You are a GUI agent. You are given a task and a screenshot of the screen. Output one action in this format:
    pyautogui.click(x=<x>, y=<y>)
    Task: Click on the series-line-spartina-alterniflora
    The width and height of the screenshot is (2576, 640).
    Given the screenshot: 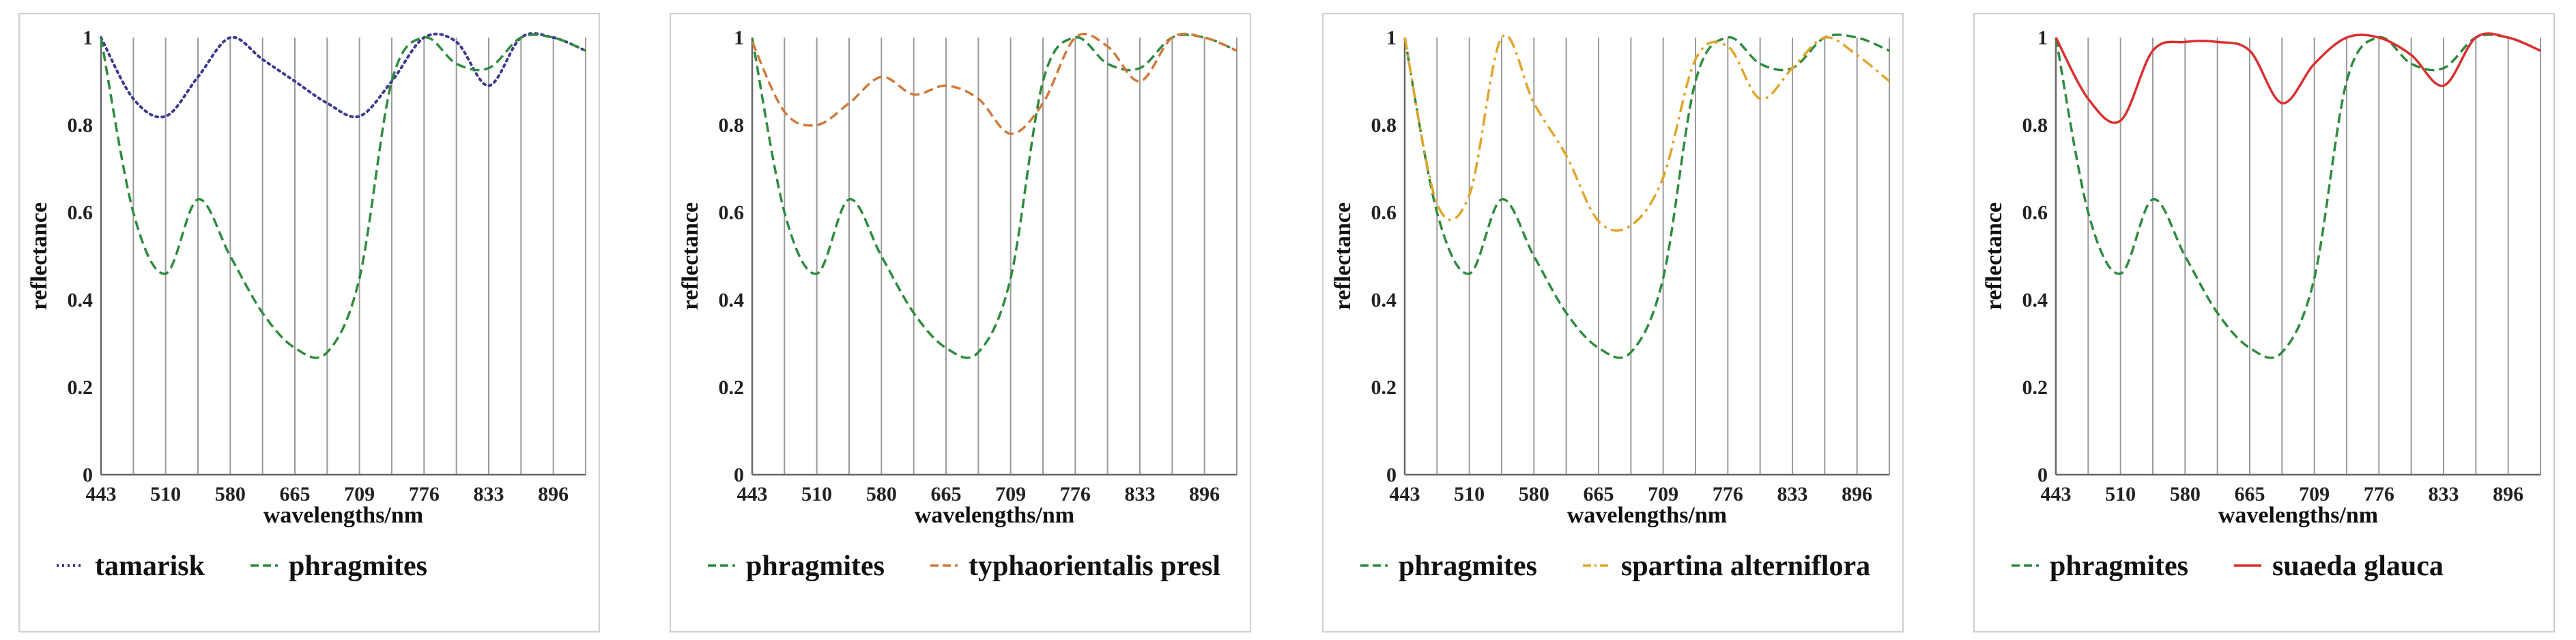 What is the action you would take?
    pyautogui.click(x=1647, y=132)
    